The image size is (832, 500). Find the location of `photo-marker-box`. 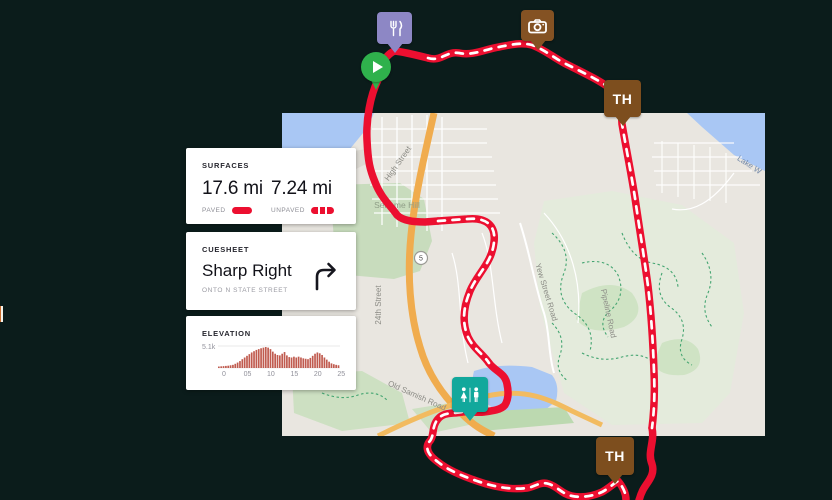

photo-marker-box is located at coordinates (537, 25).